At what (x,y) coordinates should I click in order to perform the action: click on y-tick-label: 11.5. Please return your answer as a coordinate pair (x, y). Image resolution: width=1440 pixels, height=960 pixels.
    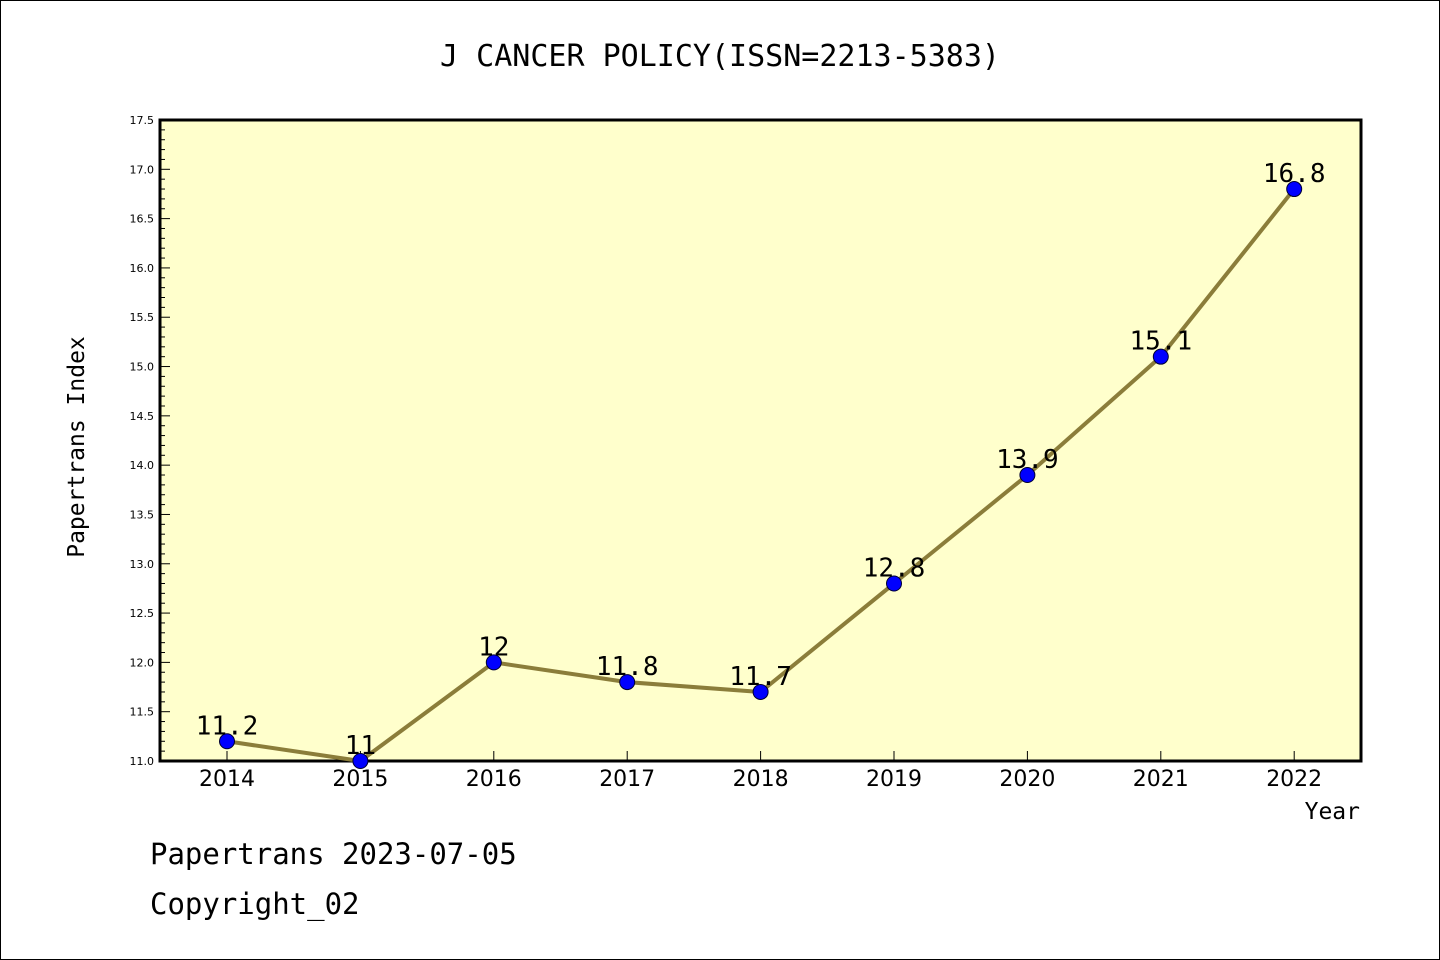
    Looking at the image, I should click on (142, 712).